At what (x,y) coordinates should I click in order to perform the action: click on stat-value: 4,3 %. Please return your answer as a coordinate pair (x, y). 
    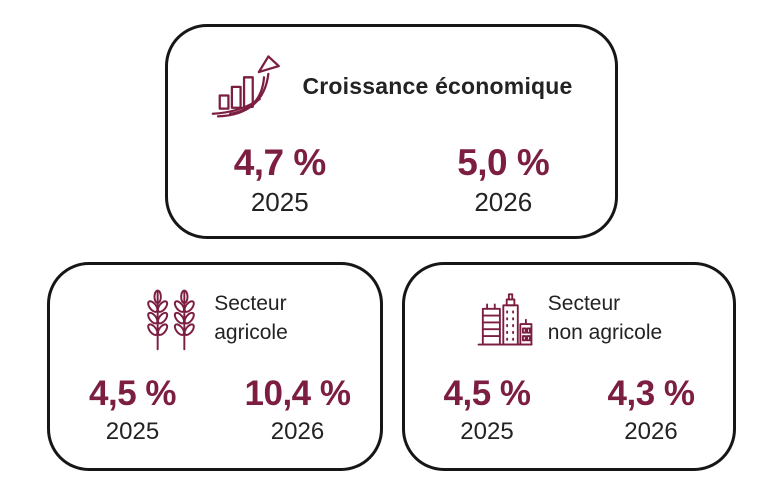
    Looking at the image, I should click on (651, 393).